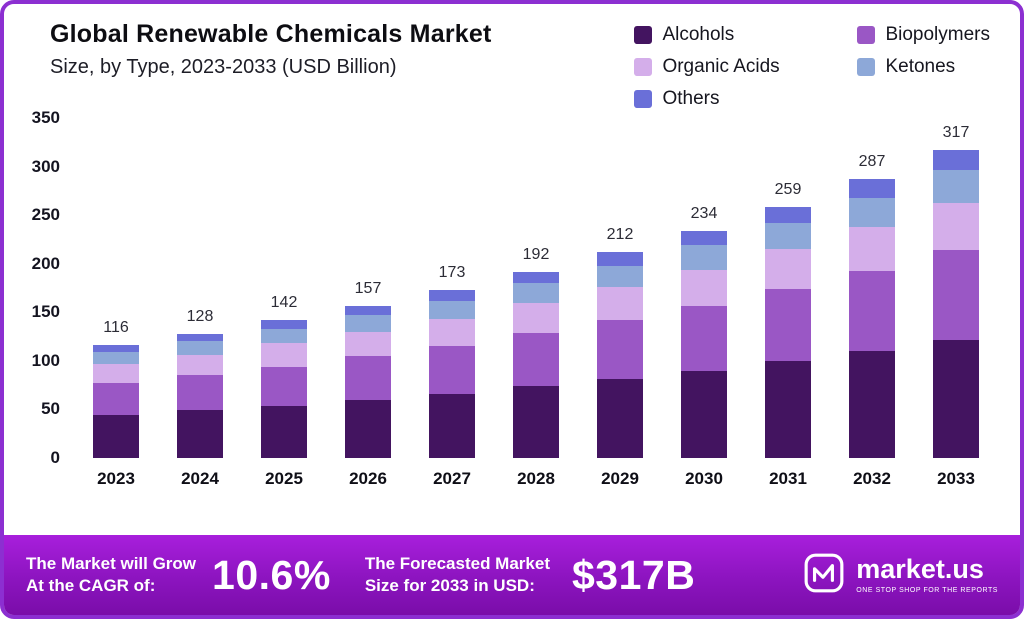 The height and width of the screenshot is (619, 1024). Describe the element at coordinates (45, 166) in the screenshot. I see `y-tick-label: 300` at that location.